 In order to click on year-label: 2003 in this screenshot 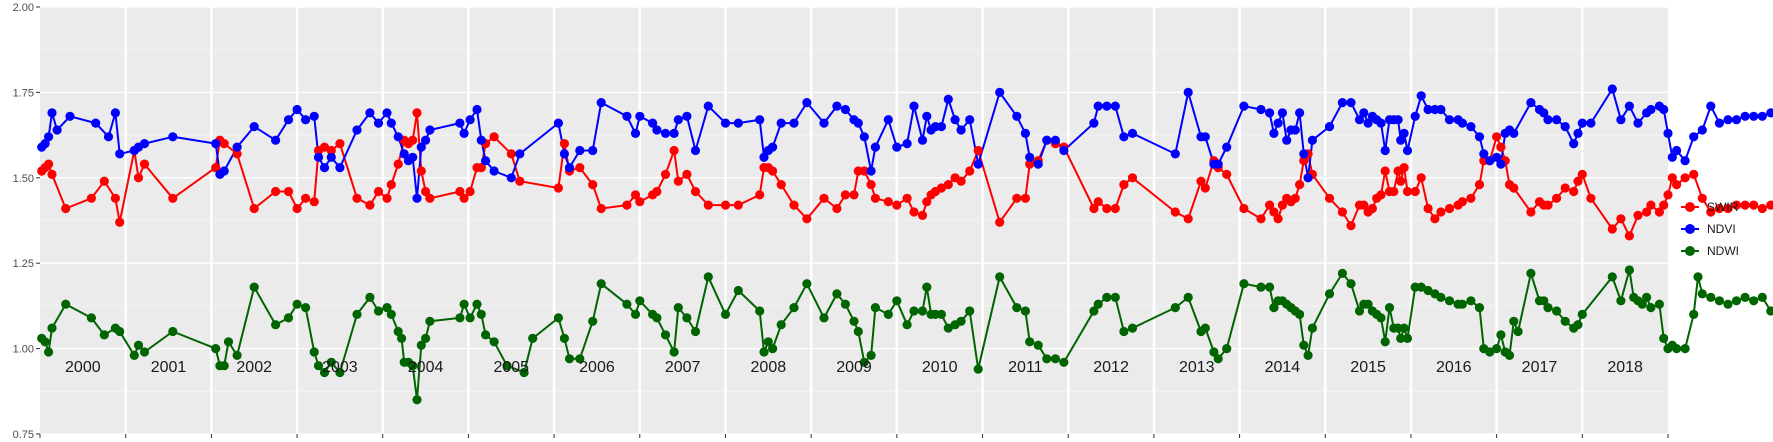, I will do `click(340, 367)`.